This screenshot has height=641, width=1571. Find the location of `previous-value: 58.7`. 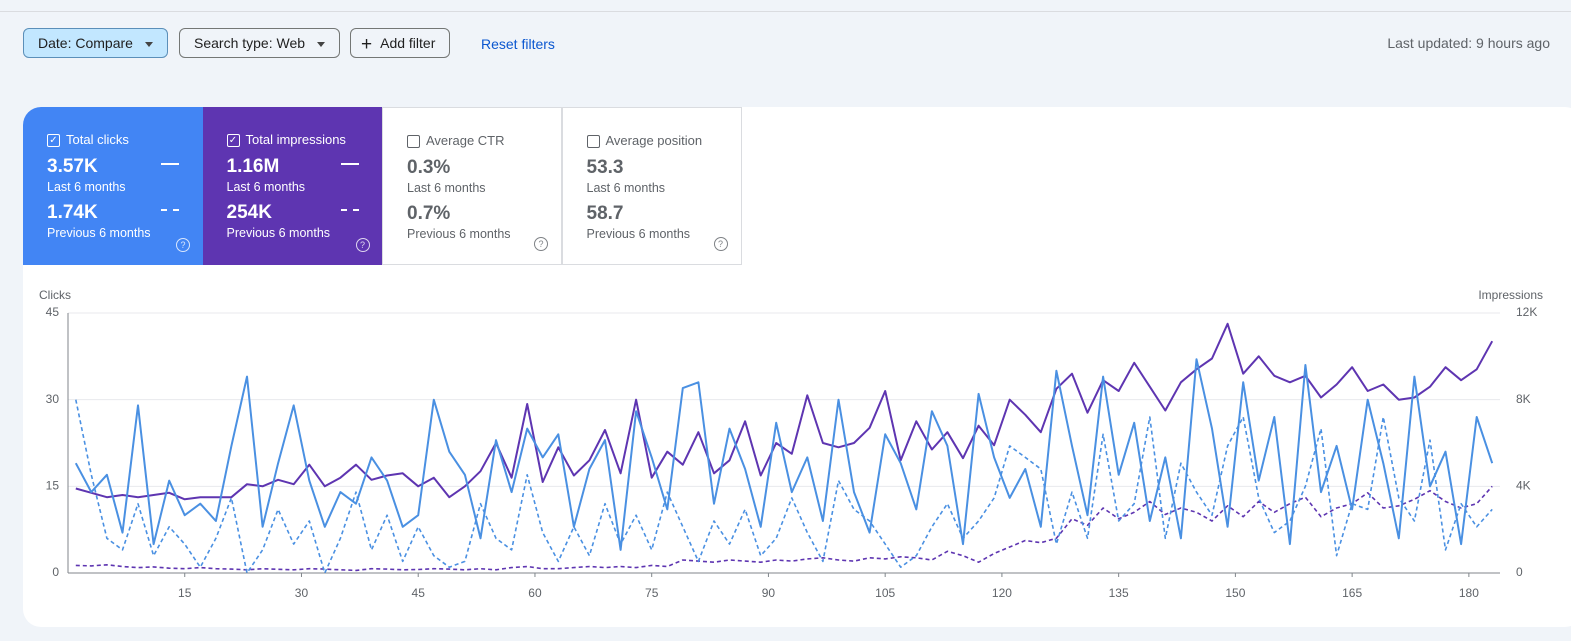

previous-value: 58.7 is located at coordinates (605, 213).